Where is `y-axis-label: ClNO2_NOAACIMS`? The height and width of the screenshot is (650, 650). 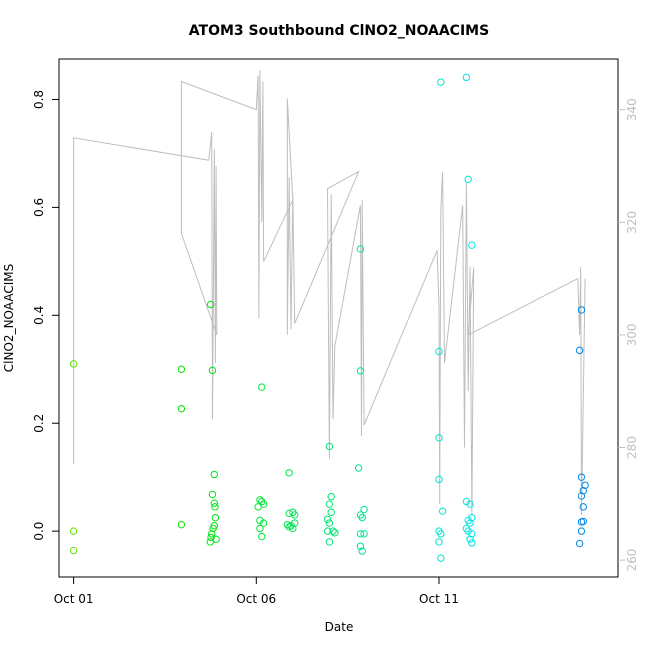
y-axis-label: ClNO2_NOAACIMS is located at coordinates (9, 318).